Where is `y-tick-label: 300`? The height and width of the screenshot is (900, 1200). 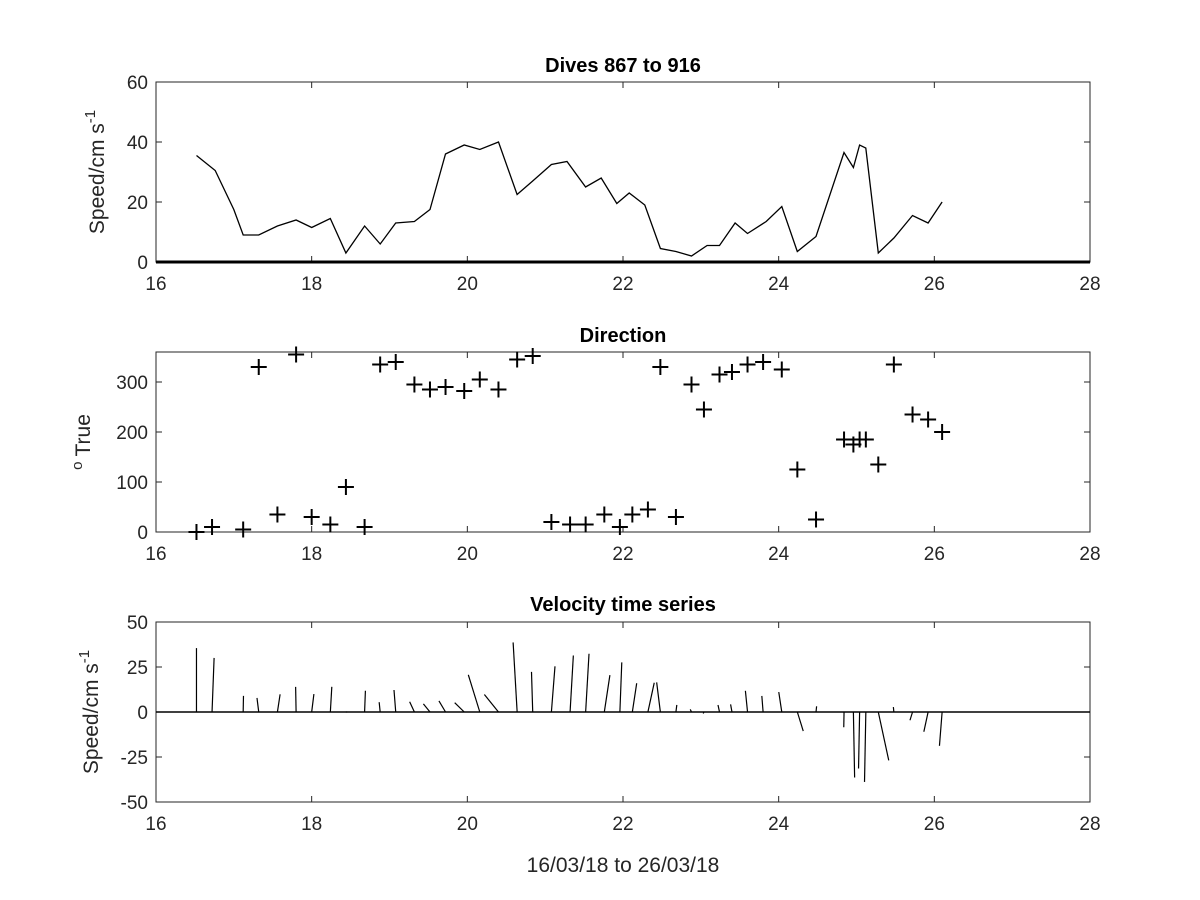
y-tick-label: 300 is located at coordinates (132, 383).